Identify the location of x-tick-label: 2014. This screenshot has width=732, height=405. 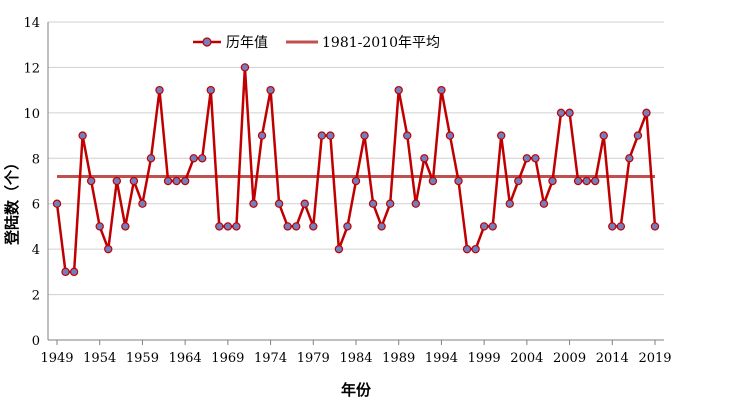
(612, 358).